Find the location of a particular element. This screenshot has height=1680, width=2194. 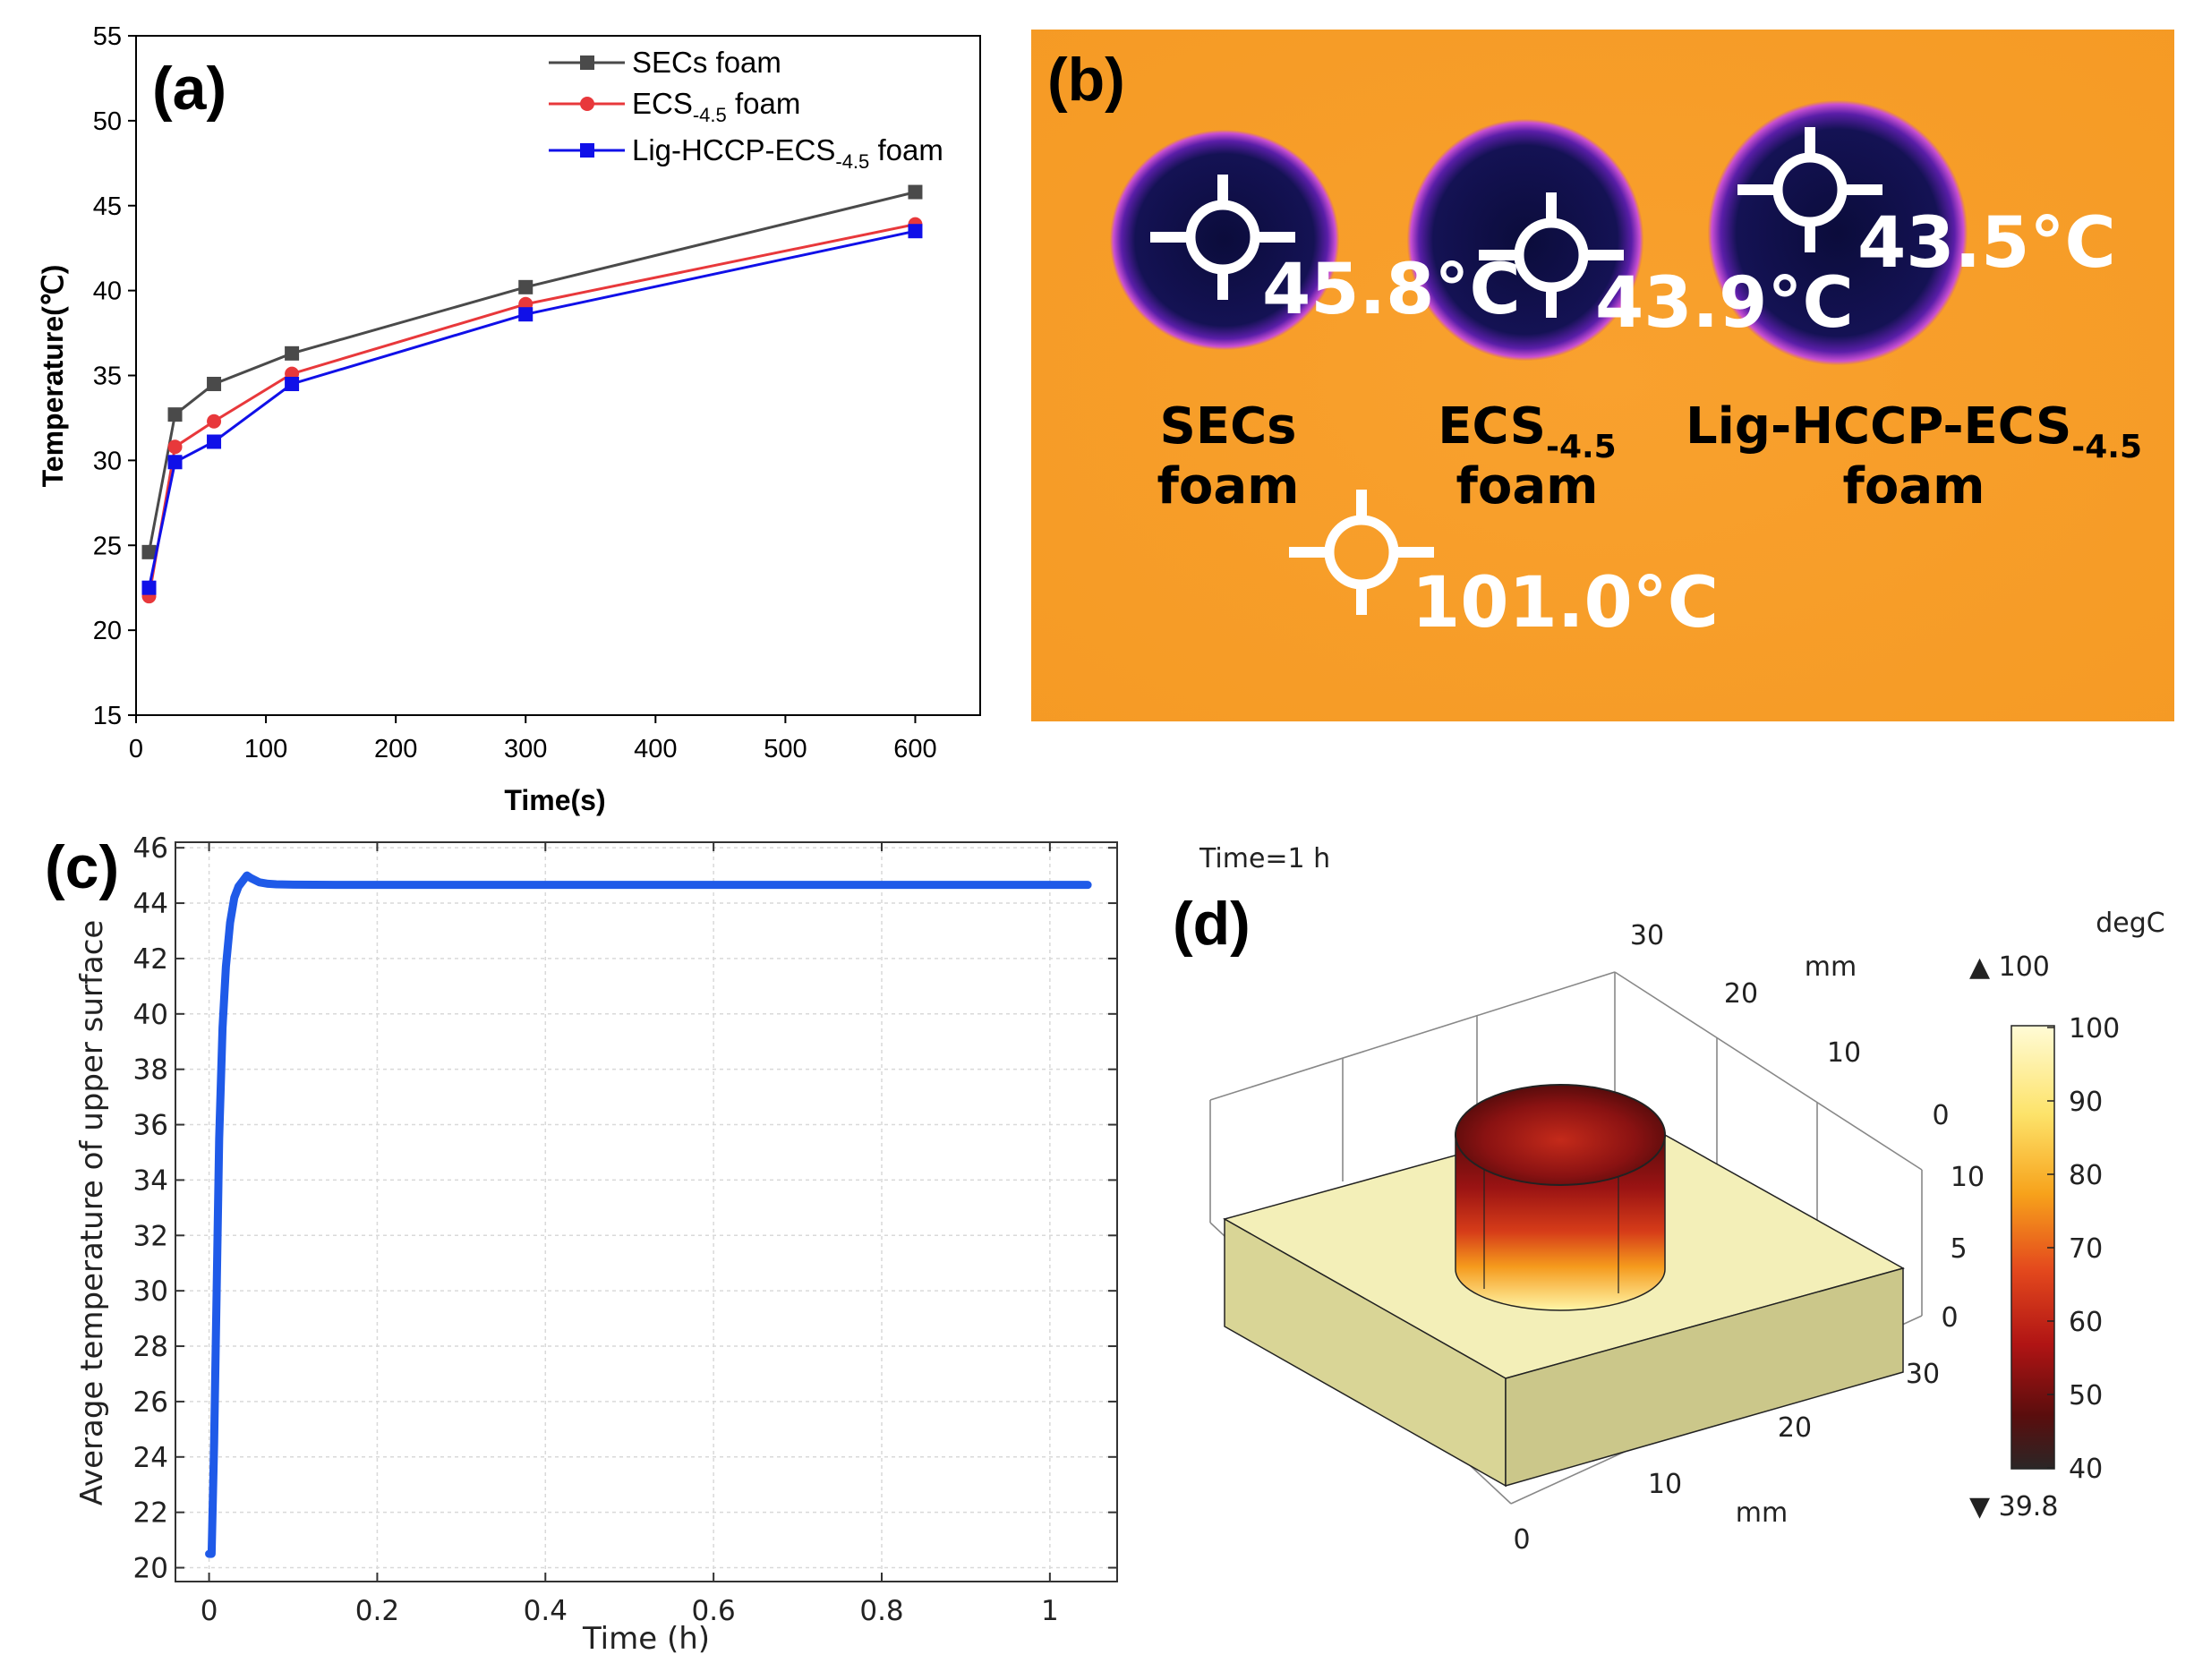

x-tick-label: 1 is located at coordinates (1050, 1611).